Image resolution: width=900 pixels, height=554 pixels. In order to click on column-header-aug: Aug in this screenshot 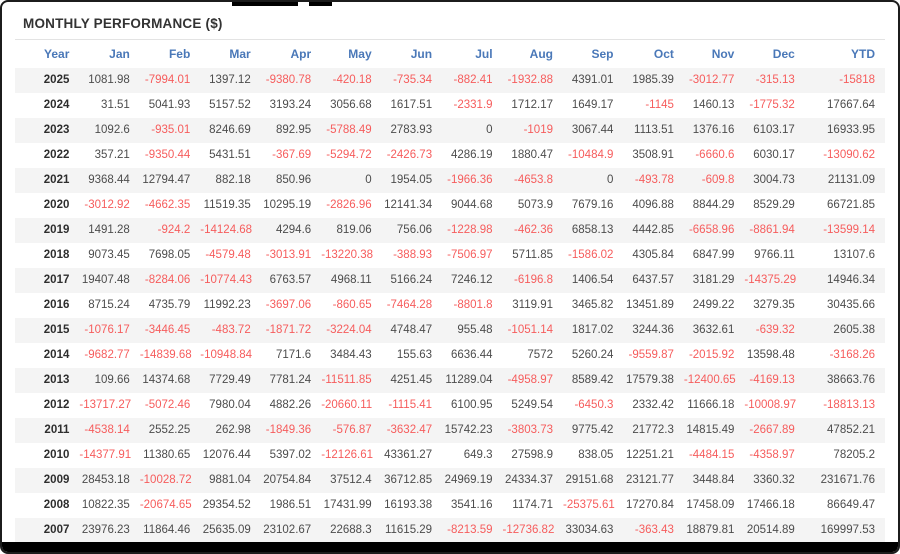, I will do `click(541, 53)`.